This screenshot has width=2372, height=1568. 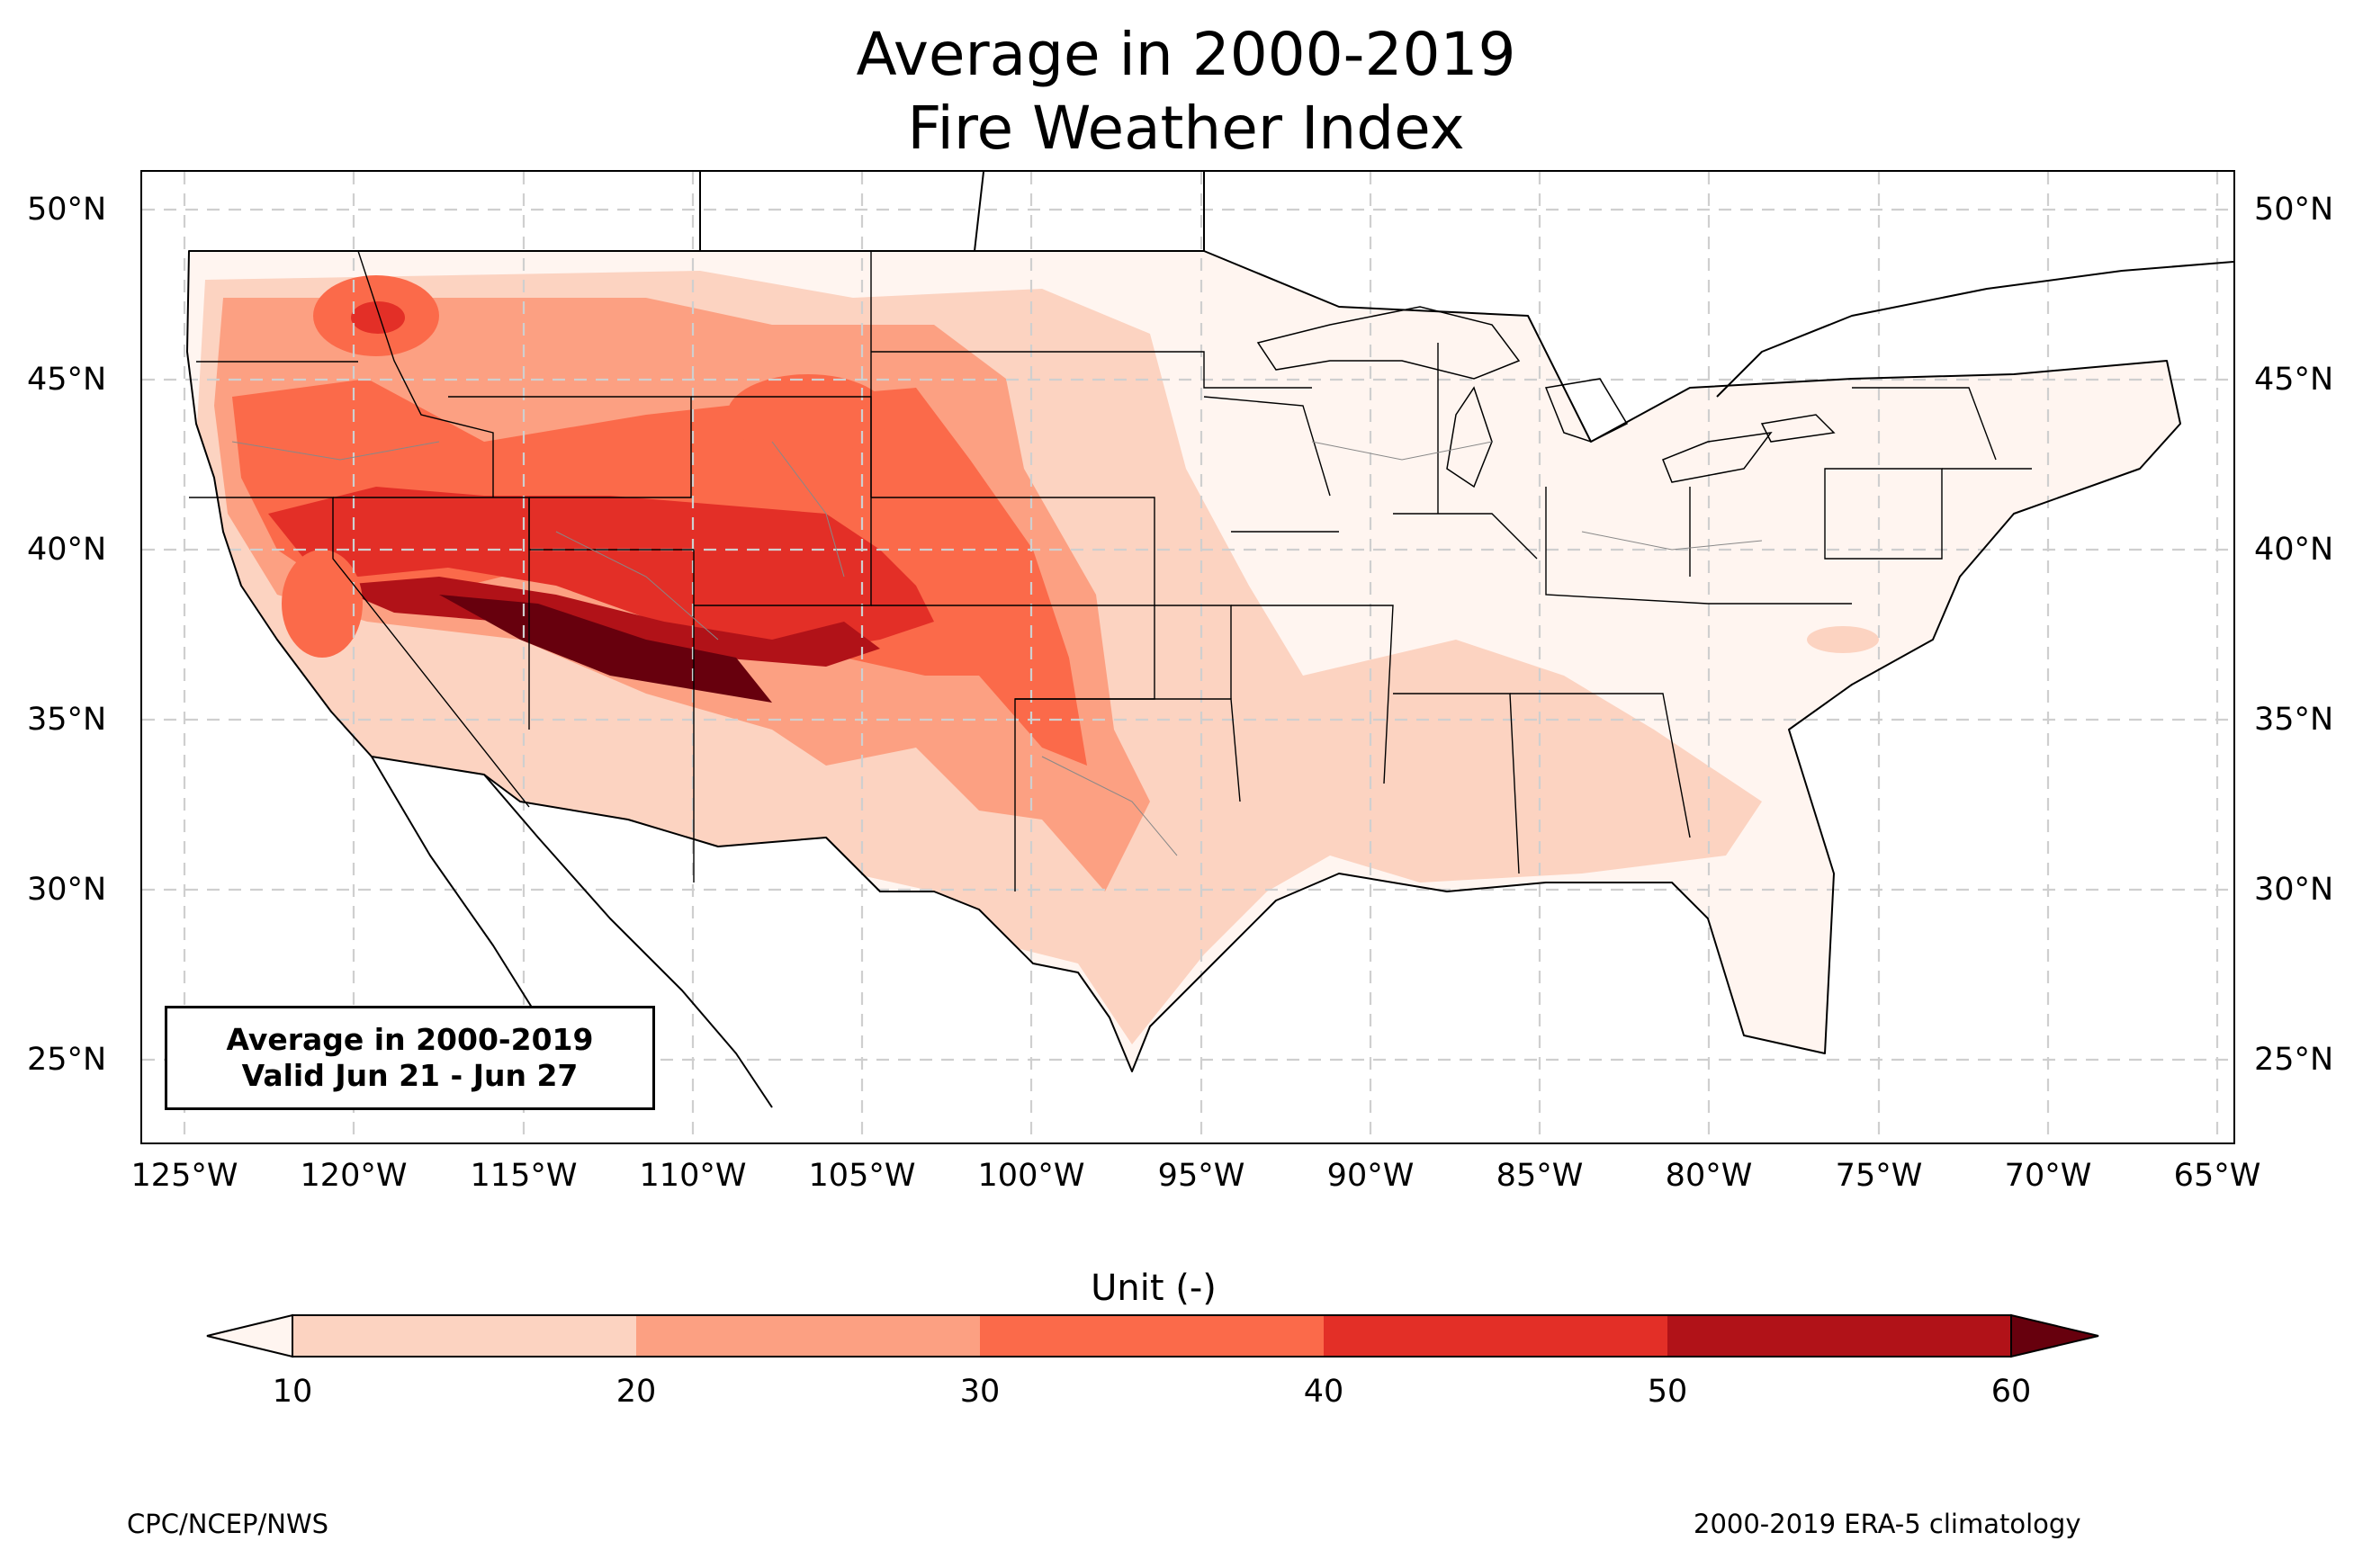 What do you see at coordinates (1667, 1392) in the screenshot?
I see `colorbar-tick: 50` at bounding box center [1667, 1392].